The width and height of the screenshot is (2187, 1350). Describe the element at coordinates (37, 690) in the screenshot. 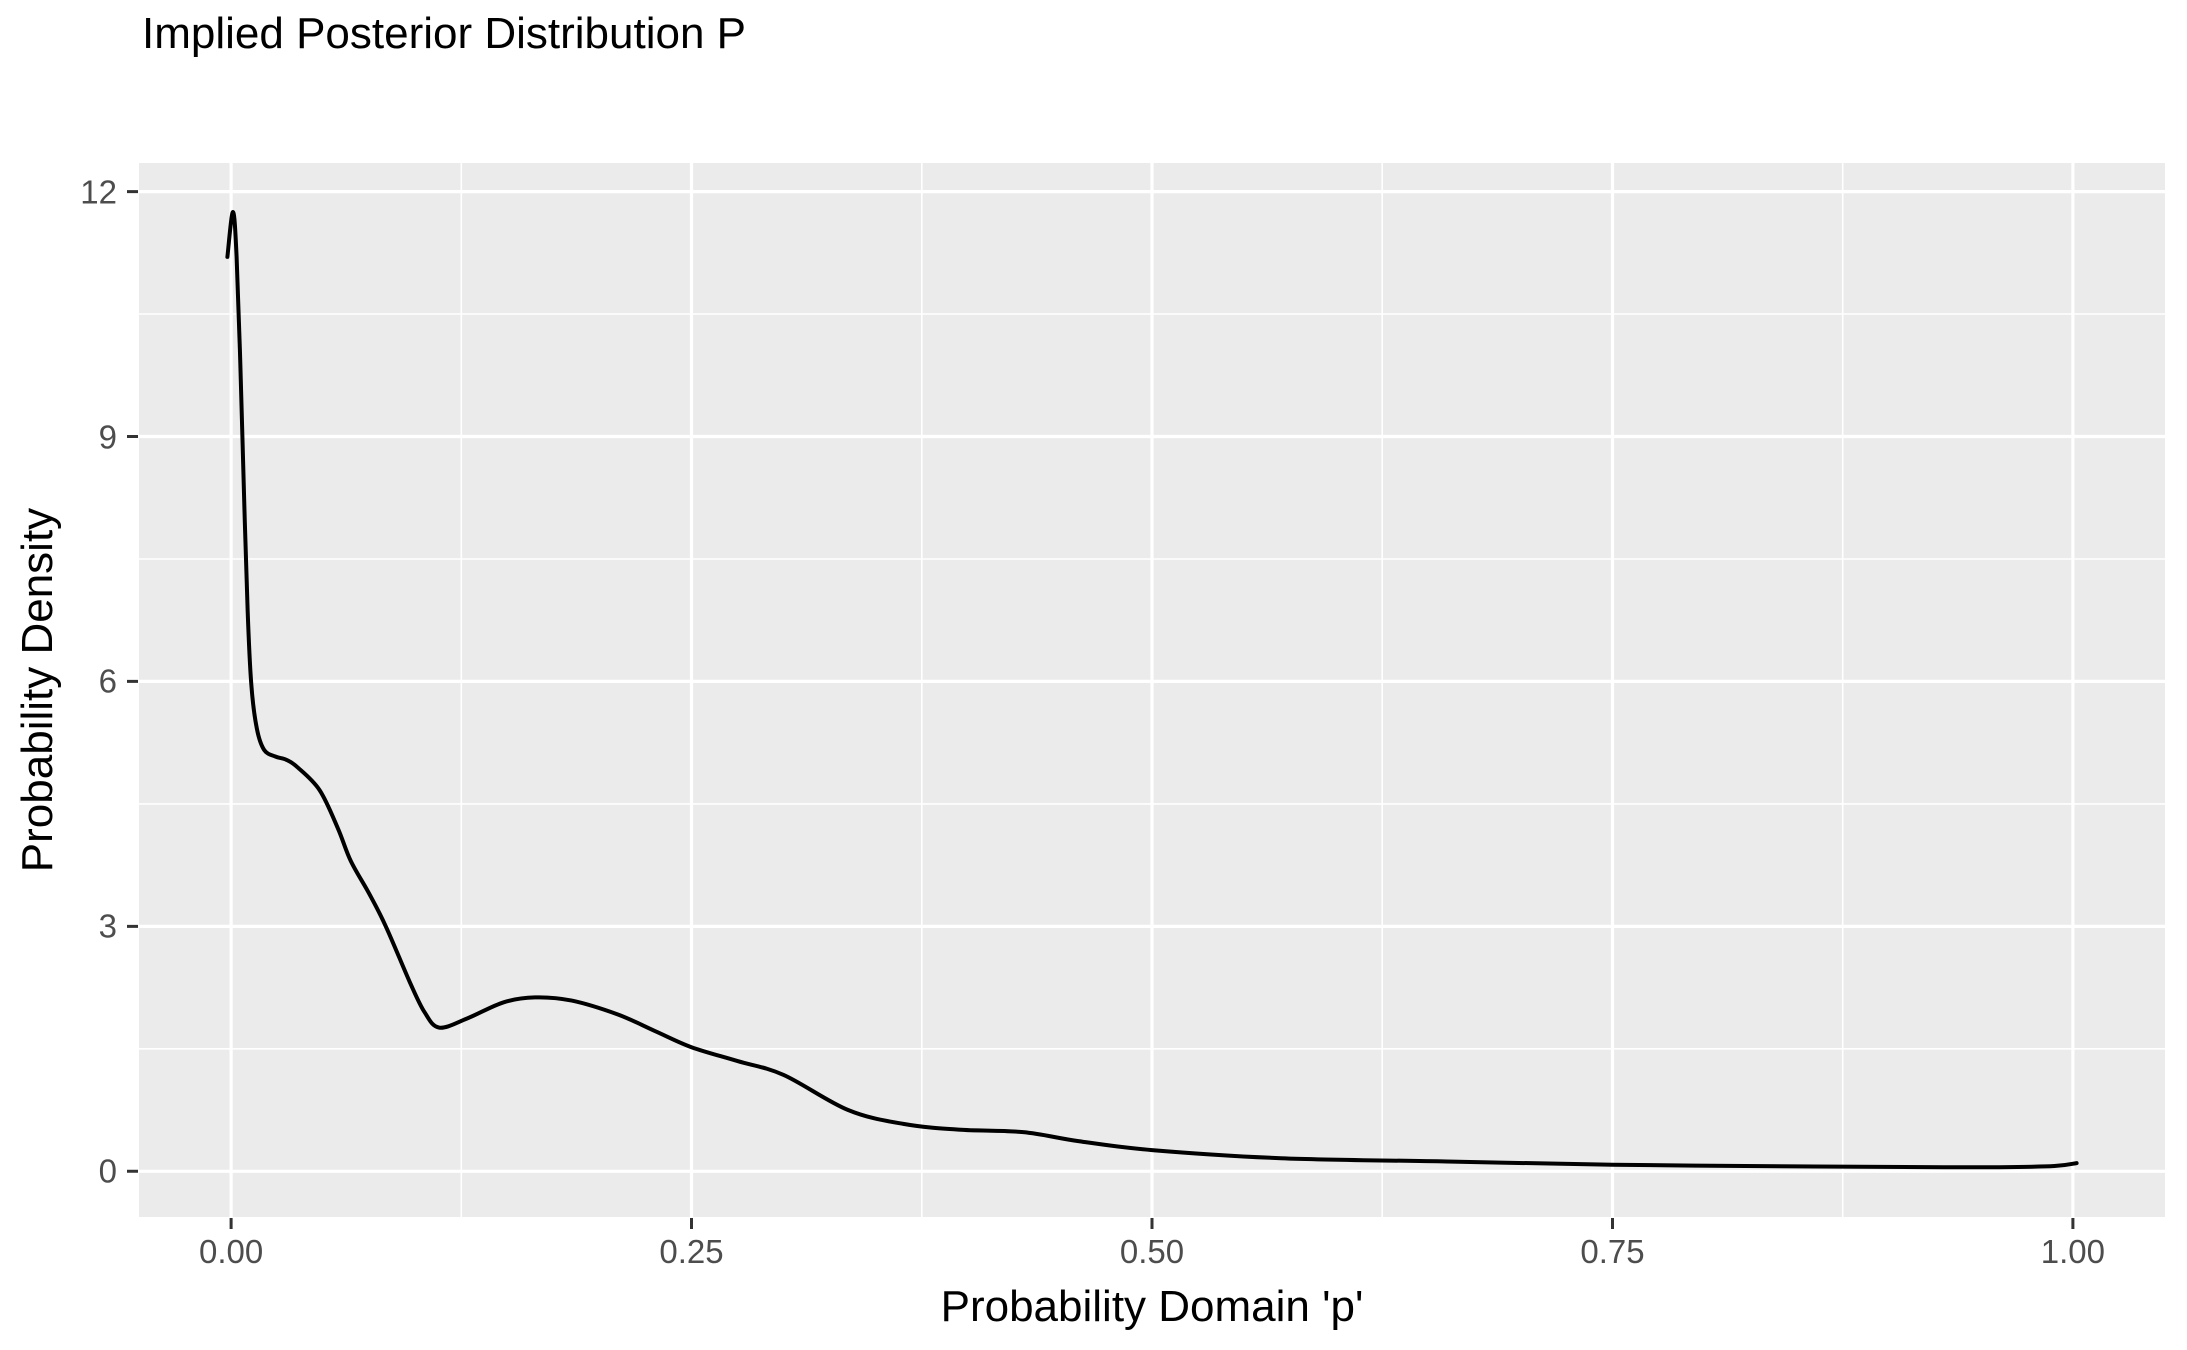

I see `y-axis-title: Probability Density` at that location.